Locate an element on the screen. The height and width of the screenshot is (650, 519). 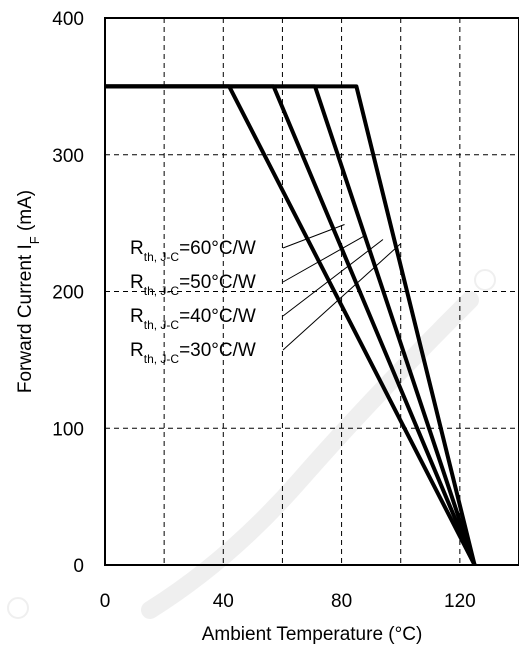
y-tick-labels: 0 100 200 300 400 is located at coordinates (68, 293).